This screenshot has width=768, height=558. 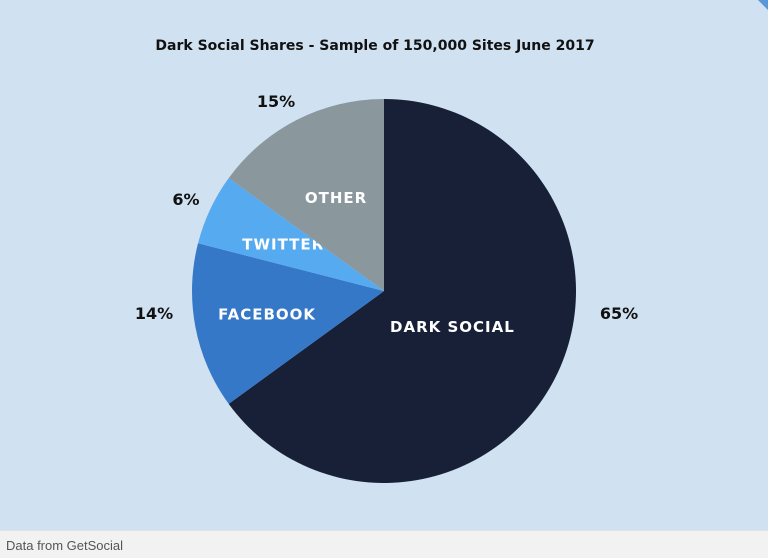 I want to click on pie-slice-facebook, so click(x=288, y=323).